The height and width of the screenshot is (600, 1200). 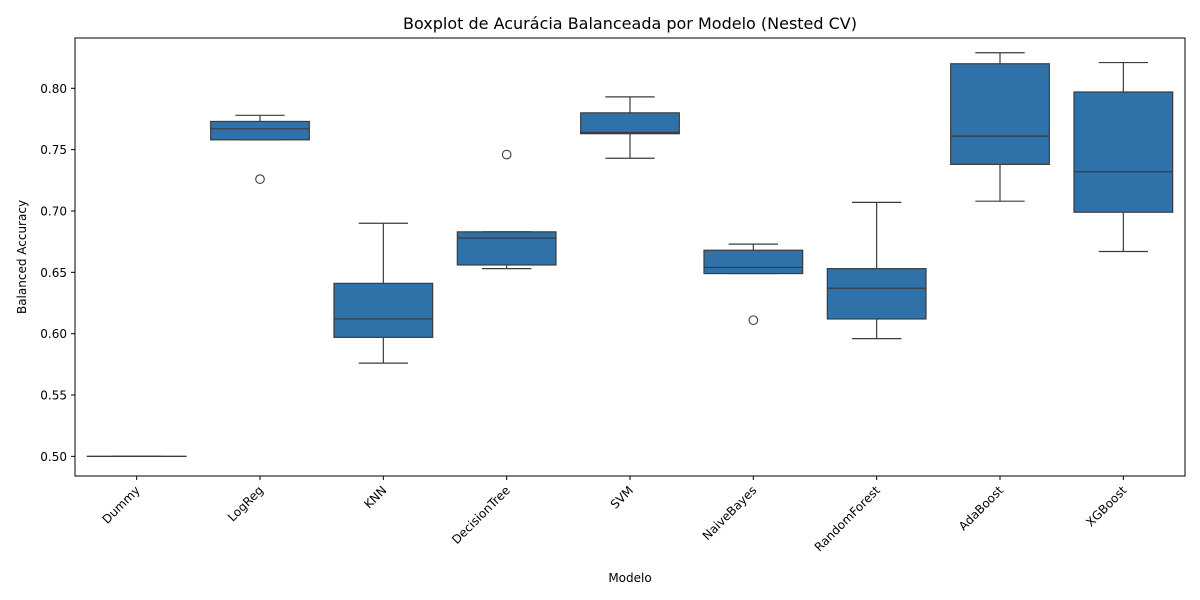 I want to click on x-tick-label: SVM, so click(x=622, y=497).